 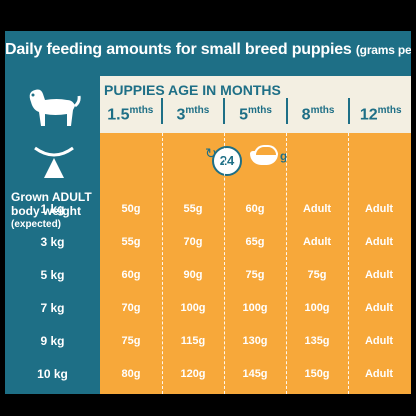 I want to click on age-col-4: 8mths, so click(x=317, y=111).